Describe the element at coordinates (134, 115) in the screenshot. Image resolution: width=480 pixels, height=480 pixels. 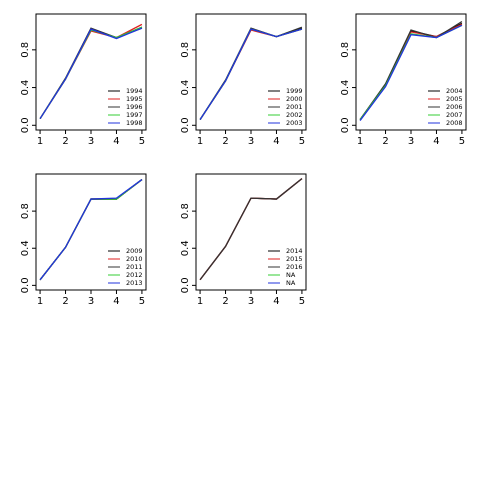
I see `legend-label: 1997` at that location.